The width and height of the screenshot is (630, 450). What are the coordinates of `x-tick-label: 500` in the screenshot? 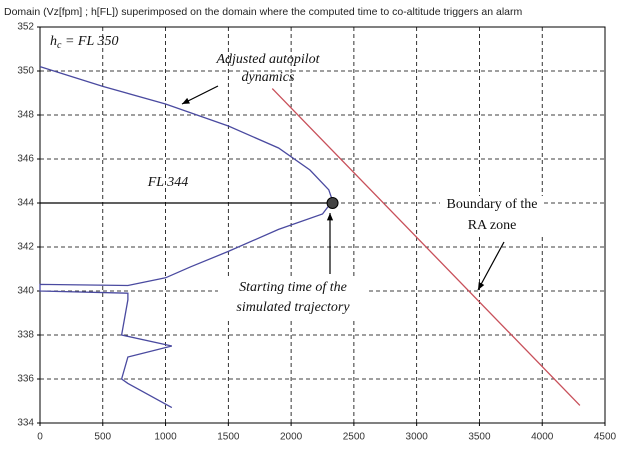 It's located at (102, 437).